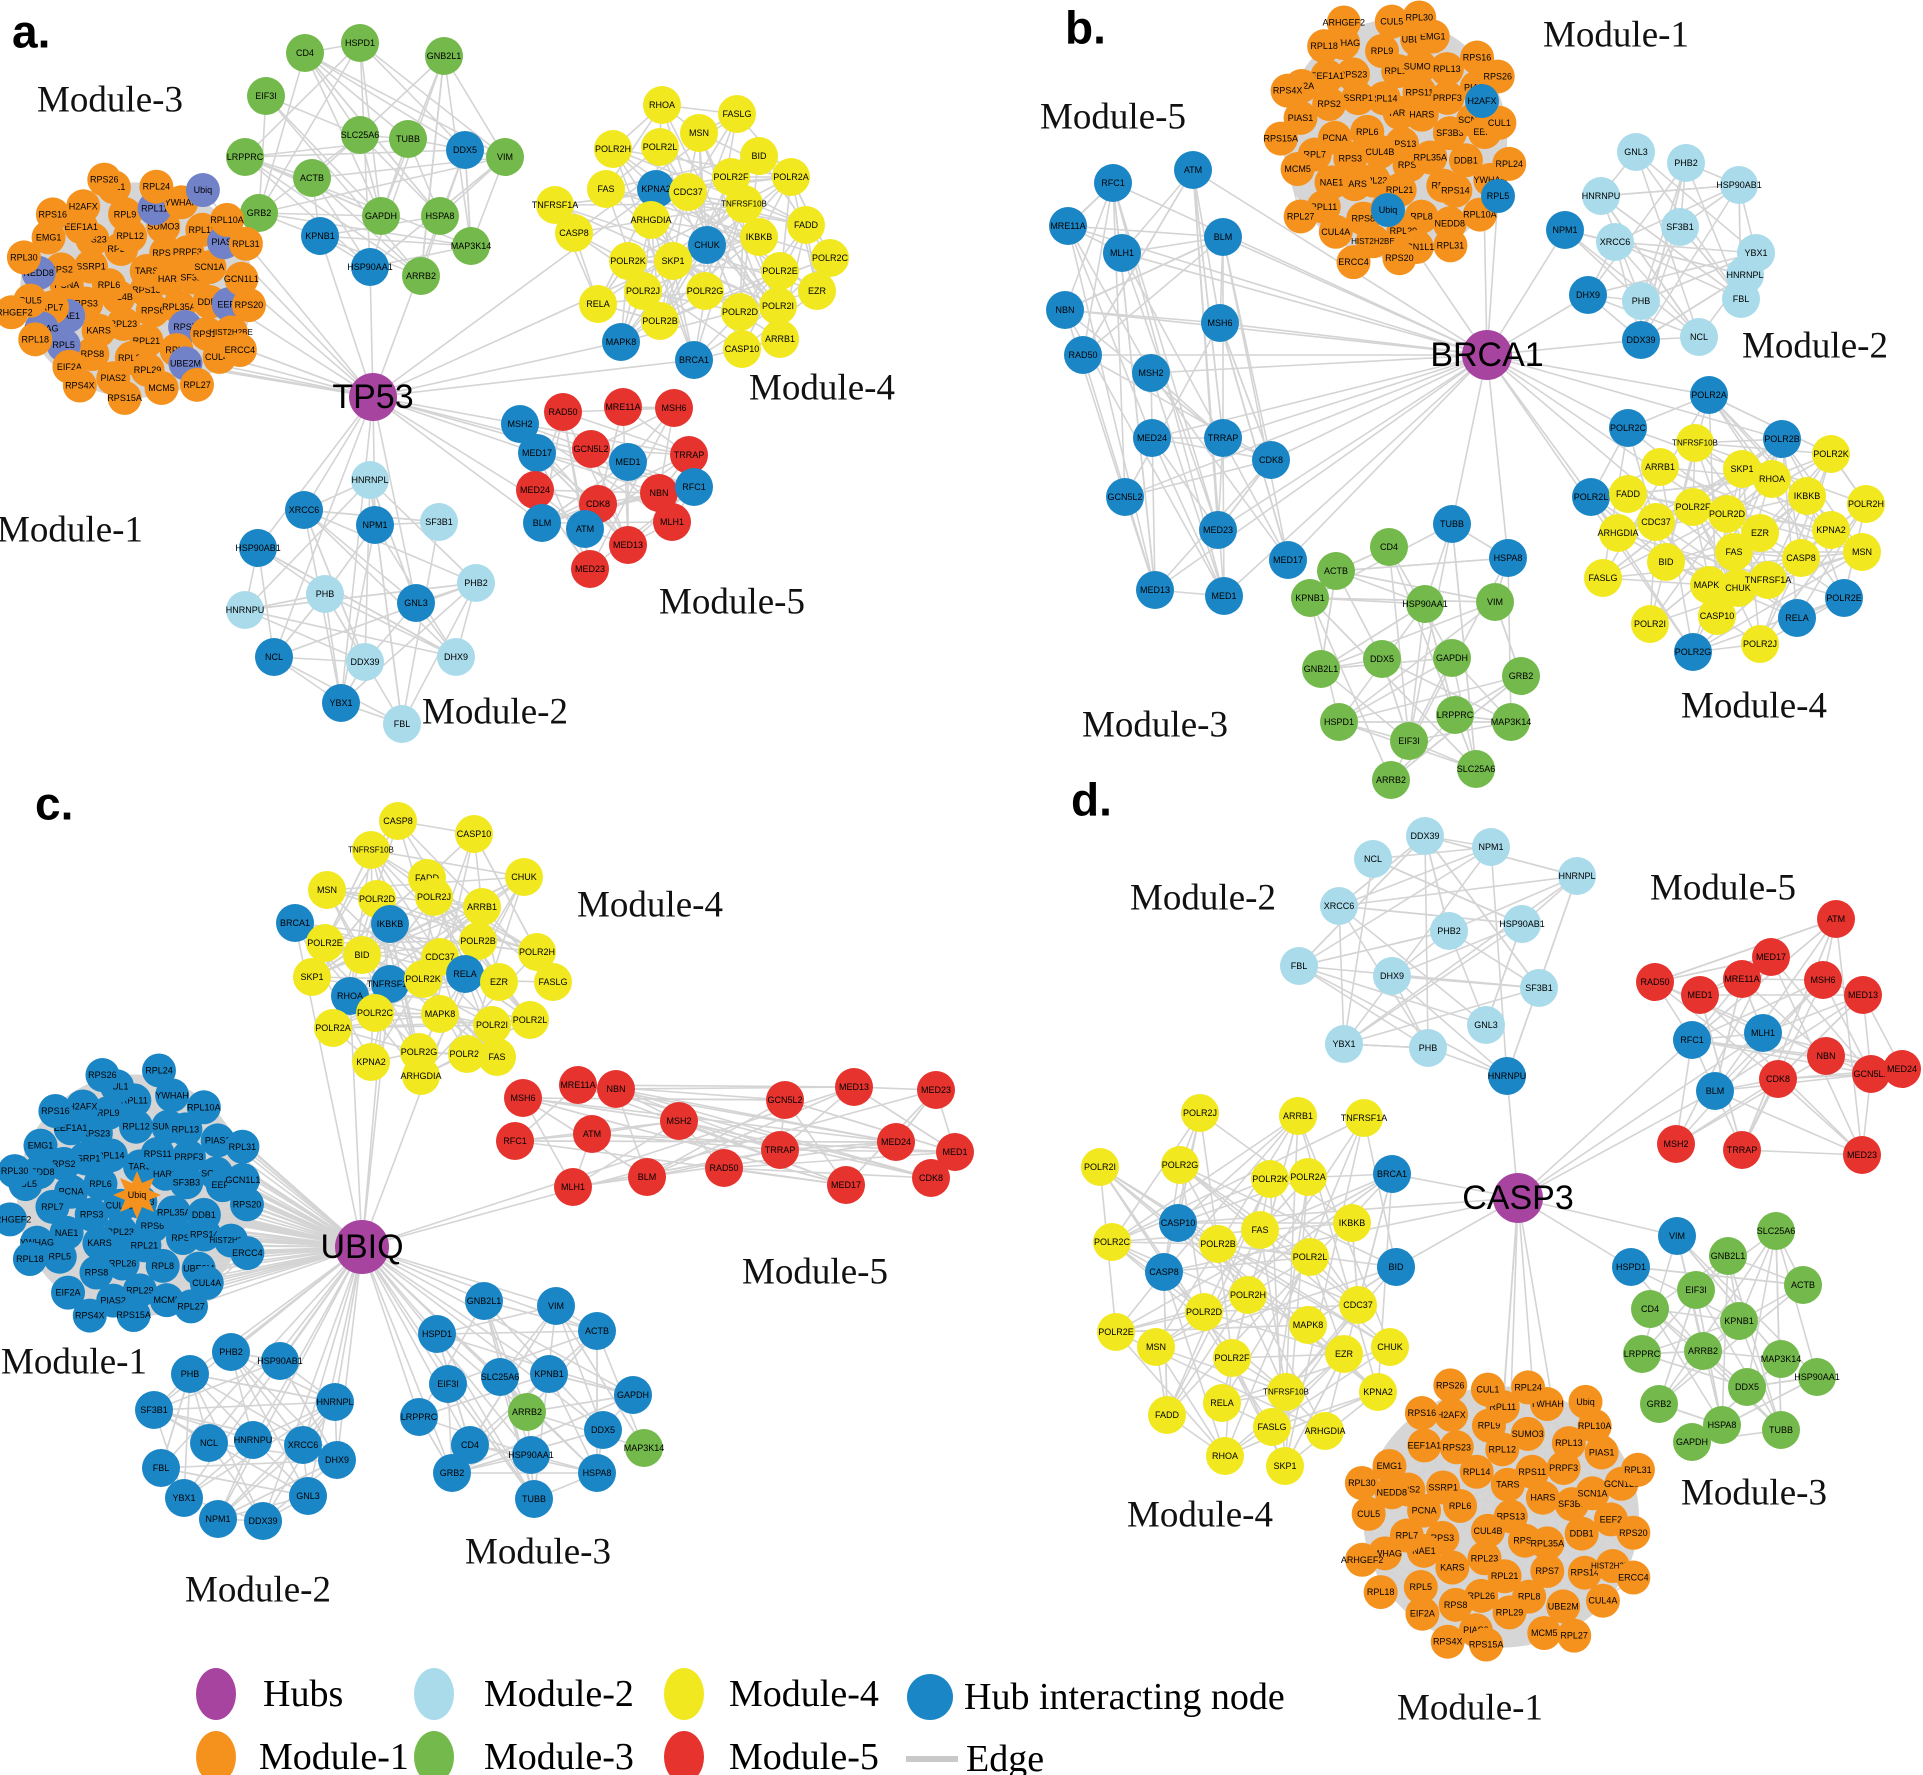 Image resolution: width=1923 pixels, height=1775 pixels. I want to click on node-SLC25A6: SLC25A6, so click(1476, 769).